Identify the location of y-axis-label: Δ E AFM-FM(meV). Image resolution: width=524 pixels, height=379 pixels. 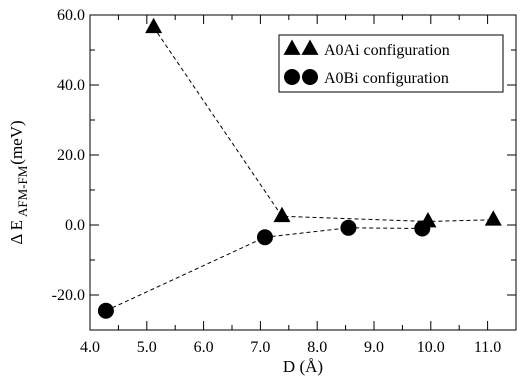
(18, 182).